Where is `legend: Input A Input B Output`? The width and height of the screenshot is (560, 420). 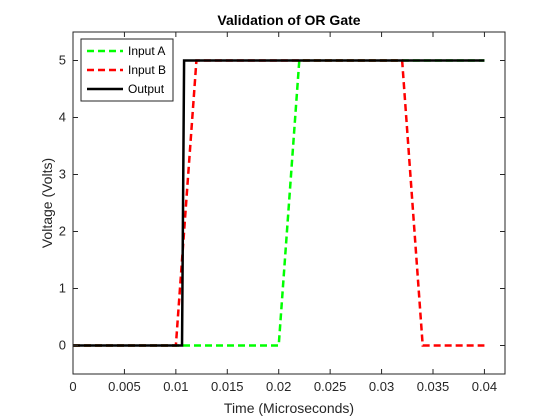 legend: Input A Input B Output is located at coordinates (127, 70).